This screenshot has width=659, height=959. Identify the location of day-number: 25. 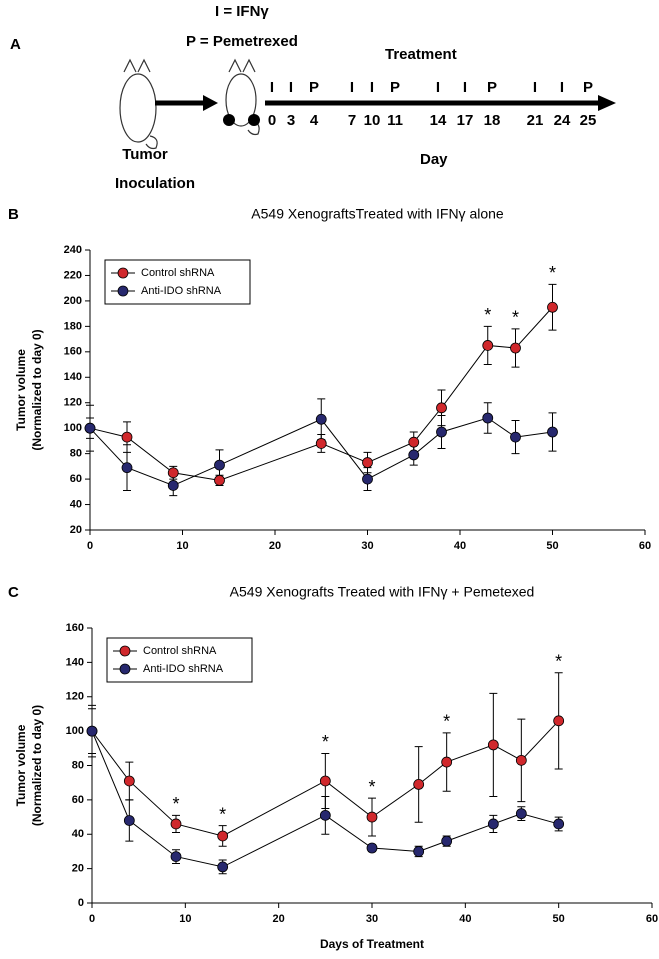
(588, 120).